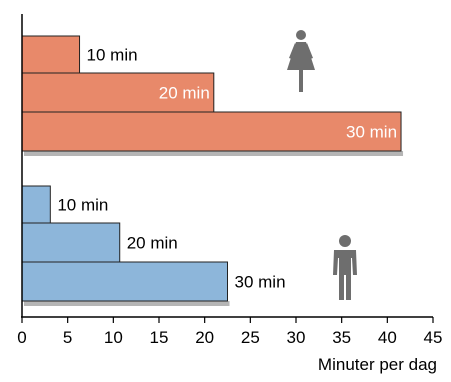 This screenshot has width=451, height=382. I want to click on x-tick-label: 40, so click(387, 337).